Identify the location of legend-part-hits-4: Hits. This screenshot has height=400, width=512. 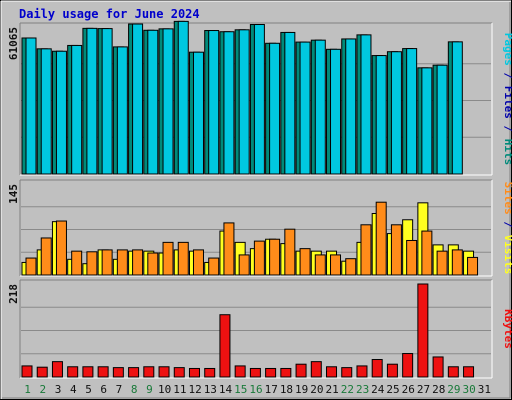
(507, 152).